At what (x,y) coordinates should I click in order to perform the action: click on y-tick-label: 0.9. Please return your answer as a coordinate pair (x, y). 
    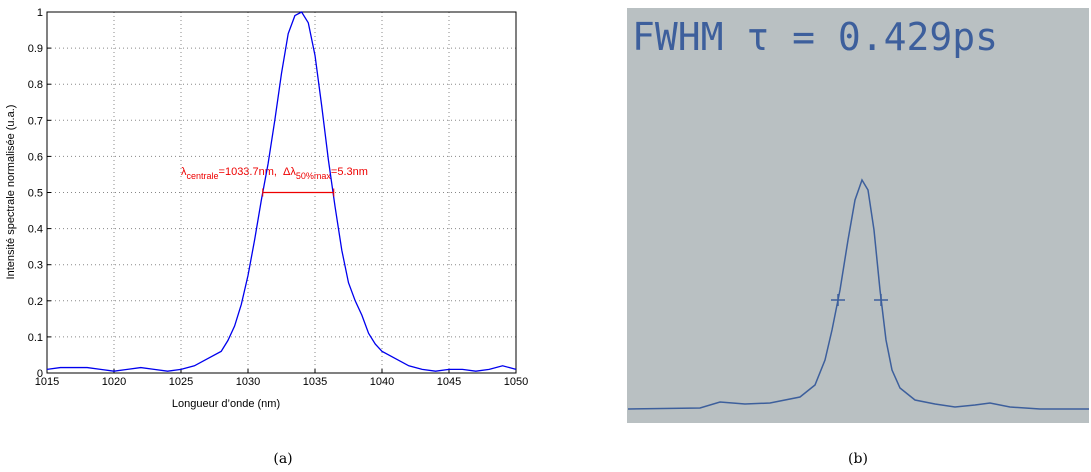
    Looking at the image, I should click on (35, 49).